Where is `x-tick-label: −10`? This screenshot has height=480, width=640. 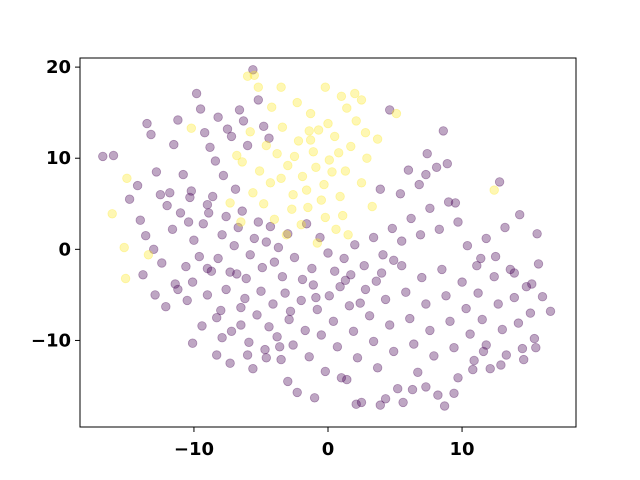
x-tick-label: −10 is located at coordinates (194, 449).